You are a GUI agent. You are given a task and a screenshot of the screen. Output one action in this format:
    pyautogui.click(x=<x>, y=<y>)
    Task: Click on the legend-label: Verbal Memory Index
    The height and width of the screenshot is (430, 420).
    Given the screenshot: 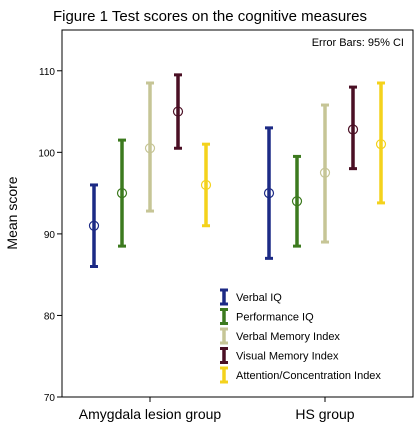 What is the action you would take?
    pyautogui.click(x=288, y=337)
    